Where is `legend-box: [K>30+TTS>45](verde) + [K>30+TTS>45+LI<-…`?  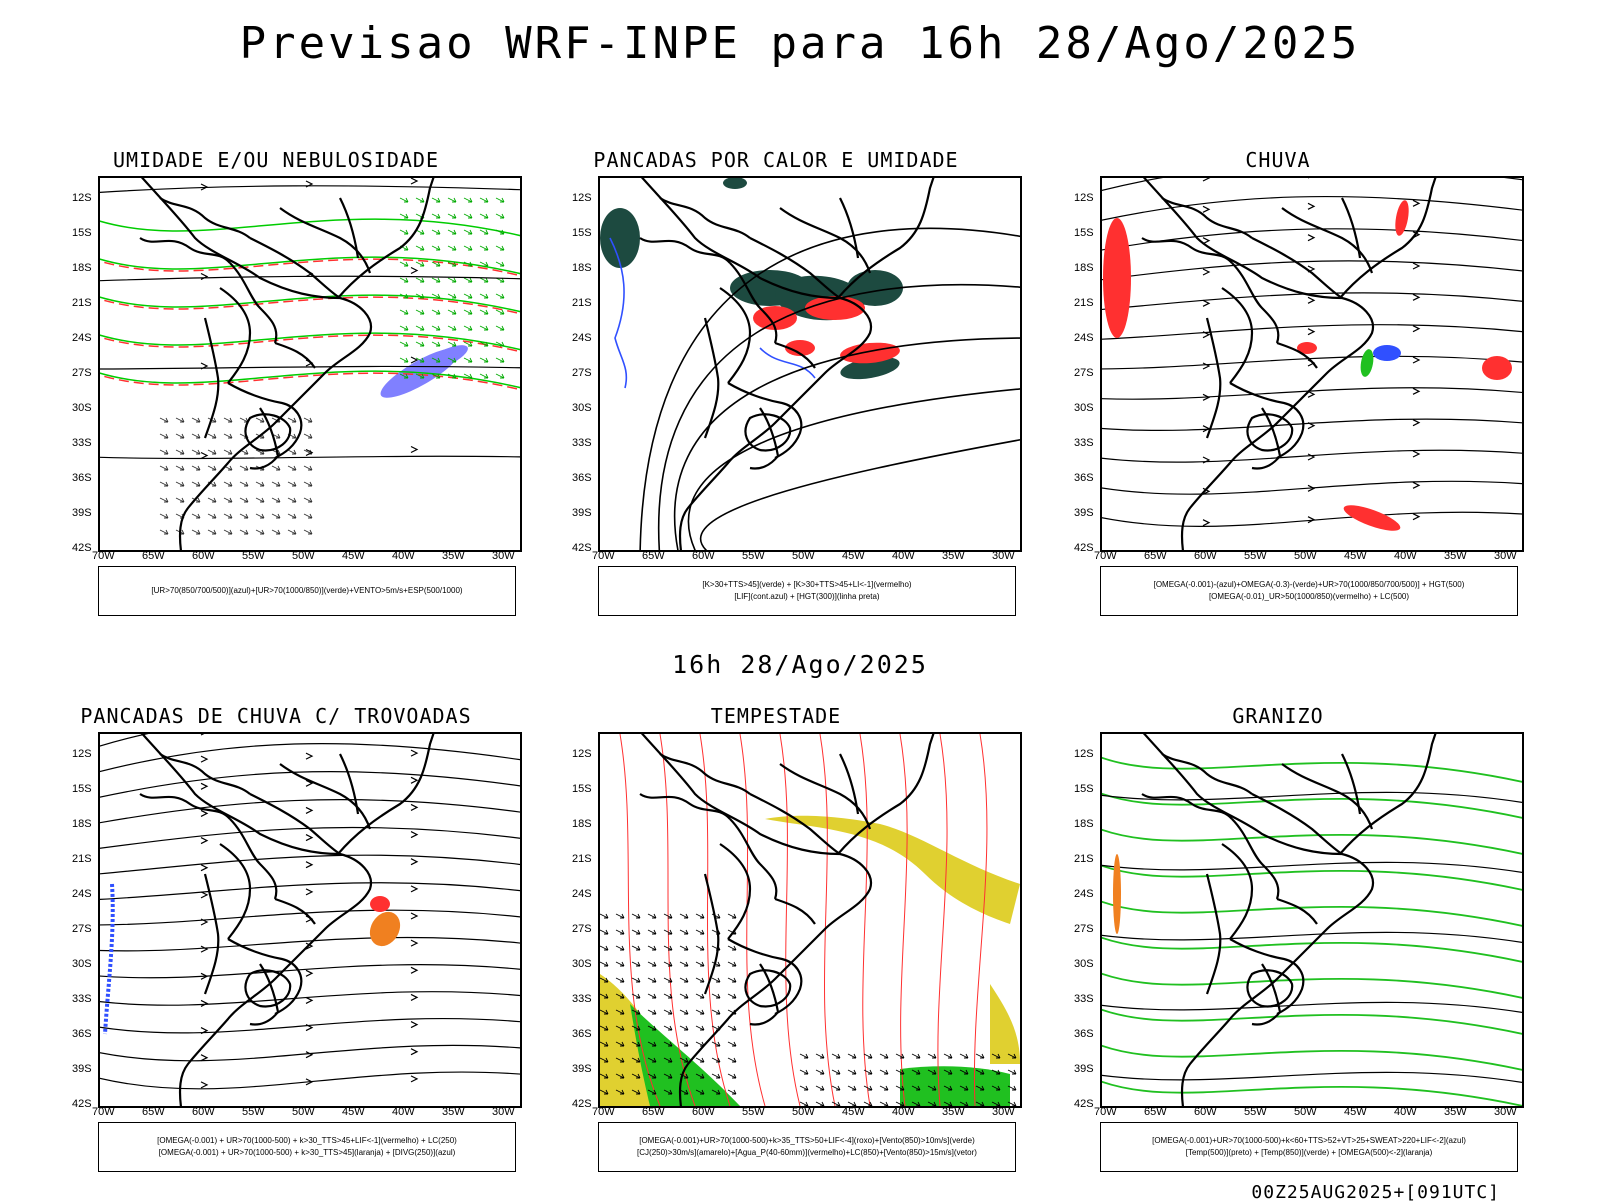 legend-box: [K>30+TTS>45](verde) + [K>30+TTS>45+LI<-… is located at coordinates (807, 591).